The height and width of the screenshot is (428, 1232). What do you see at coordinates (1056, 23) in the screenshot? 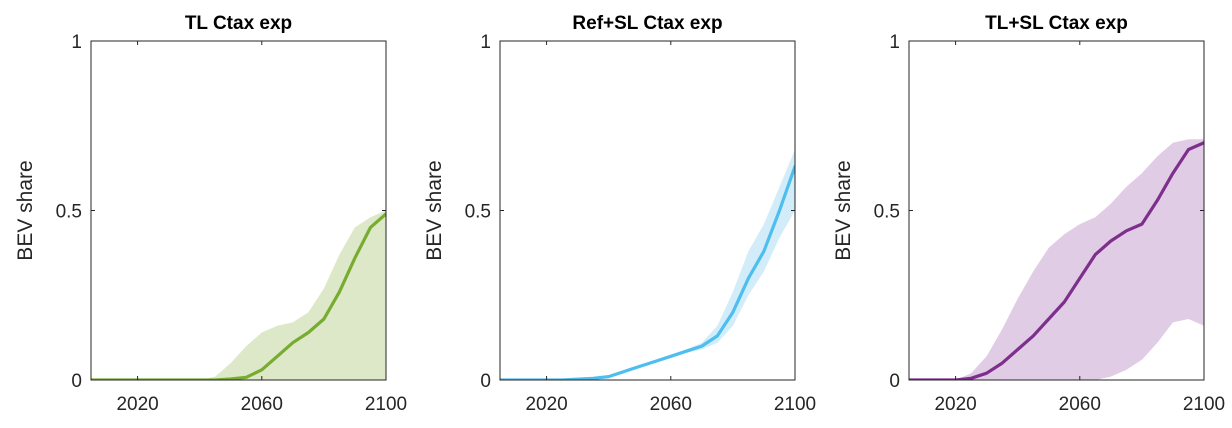
I see `chart-title: TL+SL Ctax exp` at bounding box center [1056, 23].